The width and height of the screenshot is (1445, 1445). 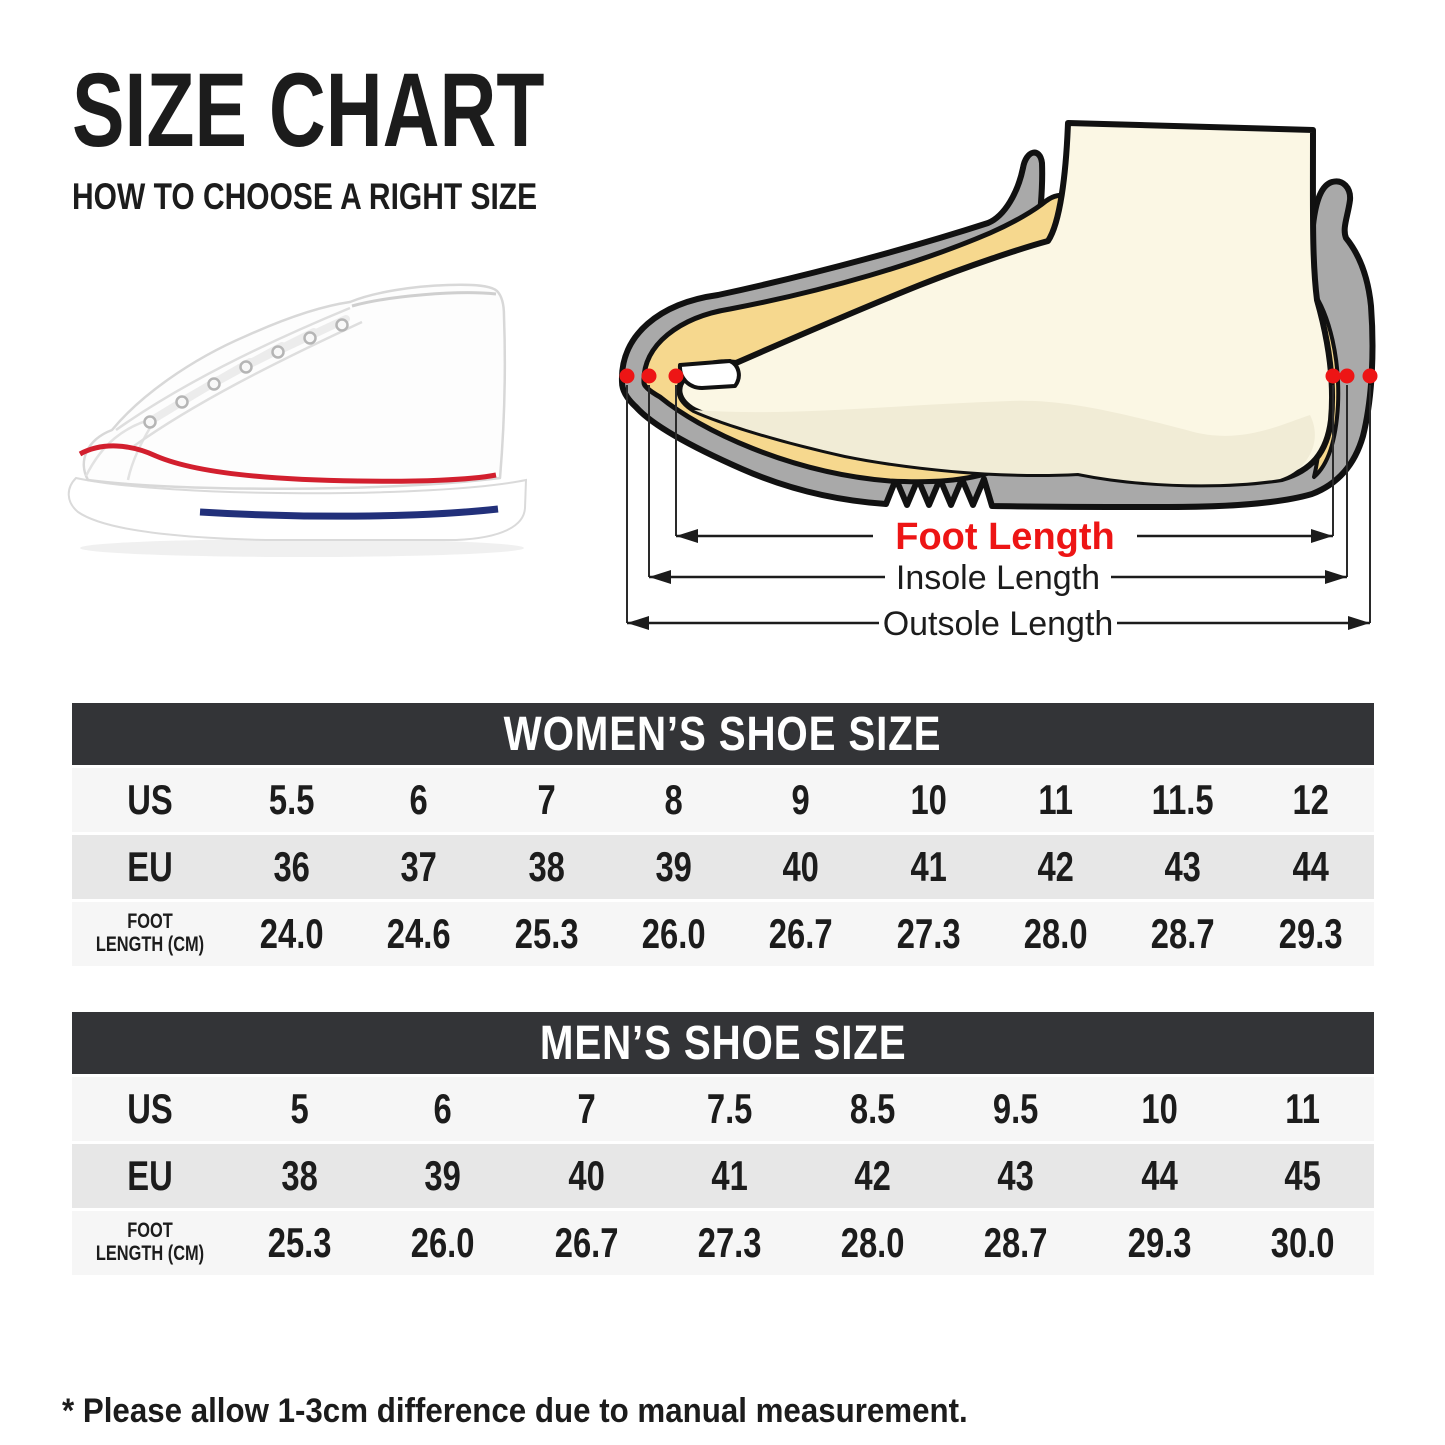 What do you see at coordinates (723, 867) in the screenshot?
I see `table-row-eu: EU 36 37 38 39 40 41 42 43 44` at bounding box center [723, 867].